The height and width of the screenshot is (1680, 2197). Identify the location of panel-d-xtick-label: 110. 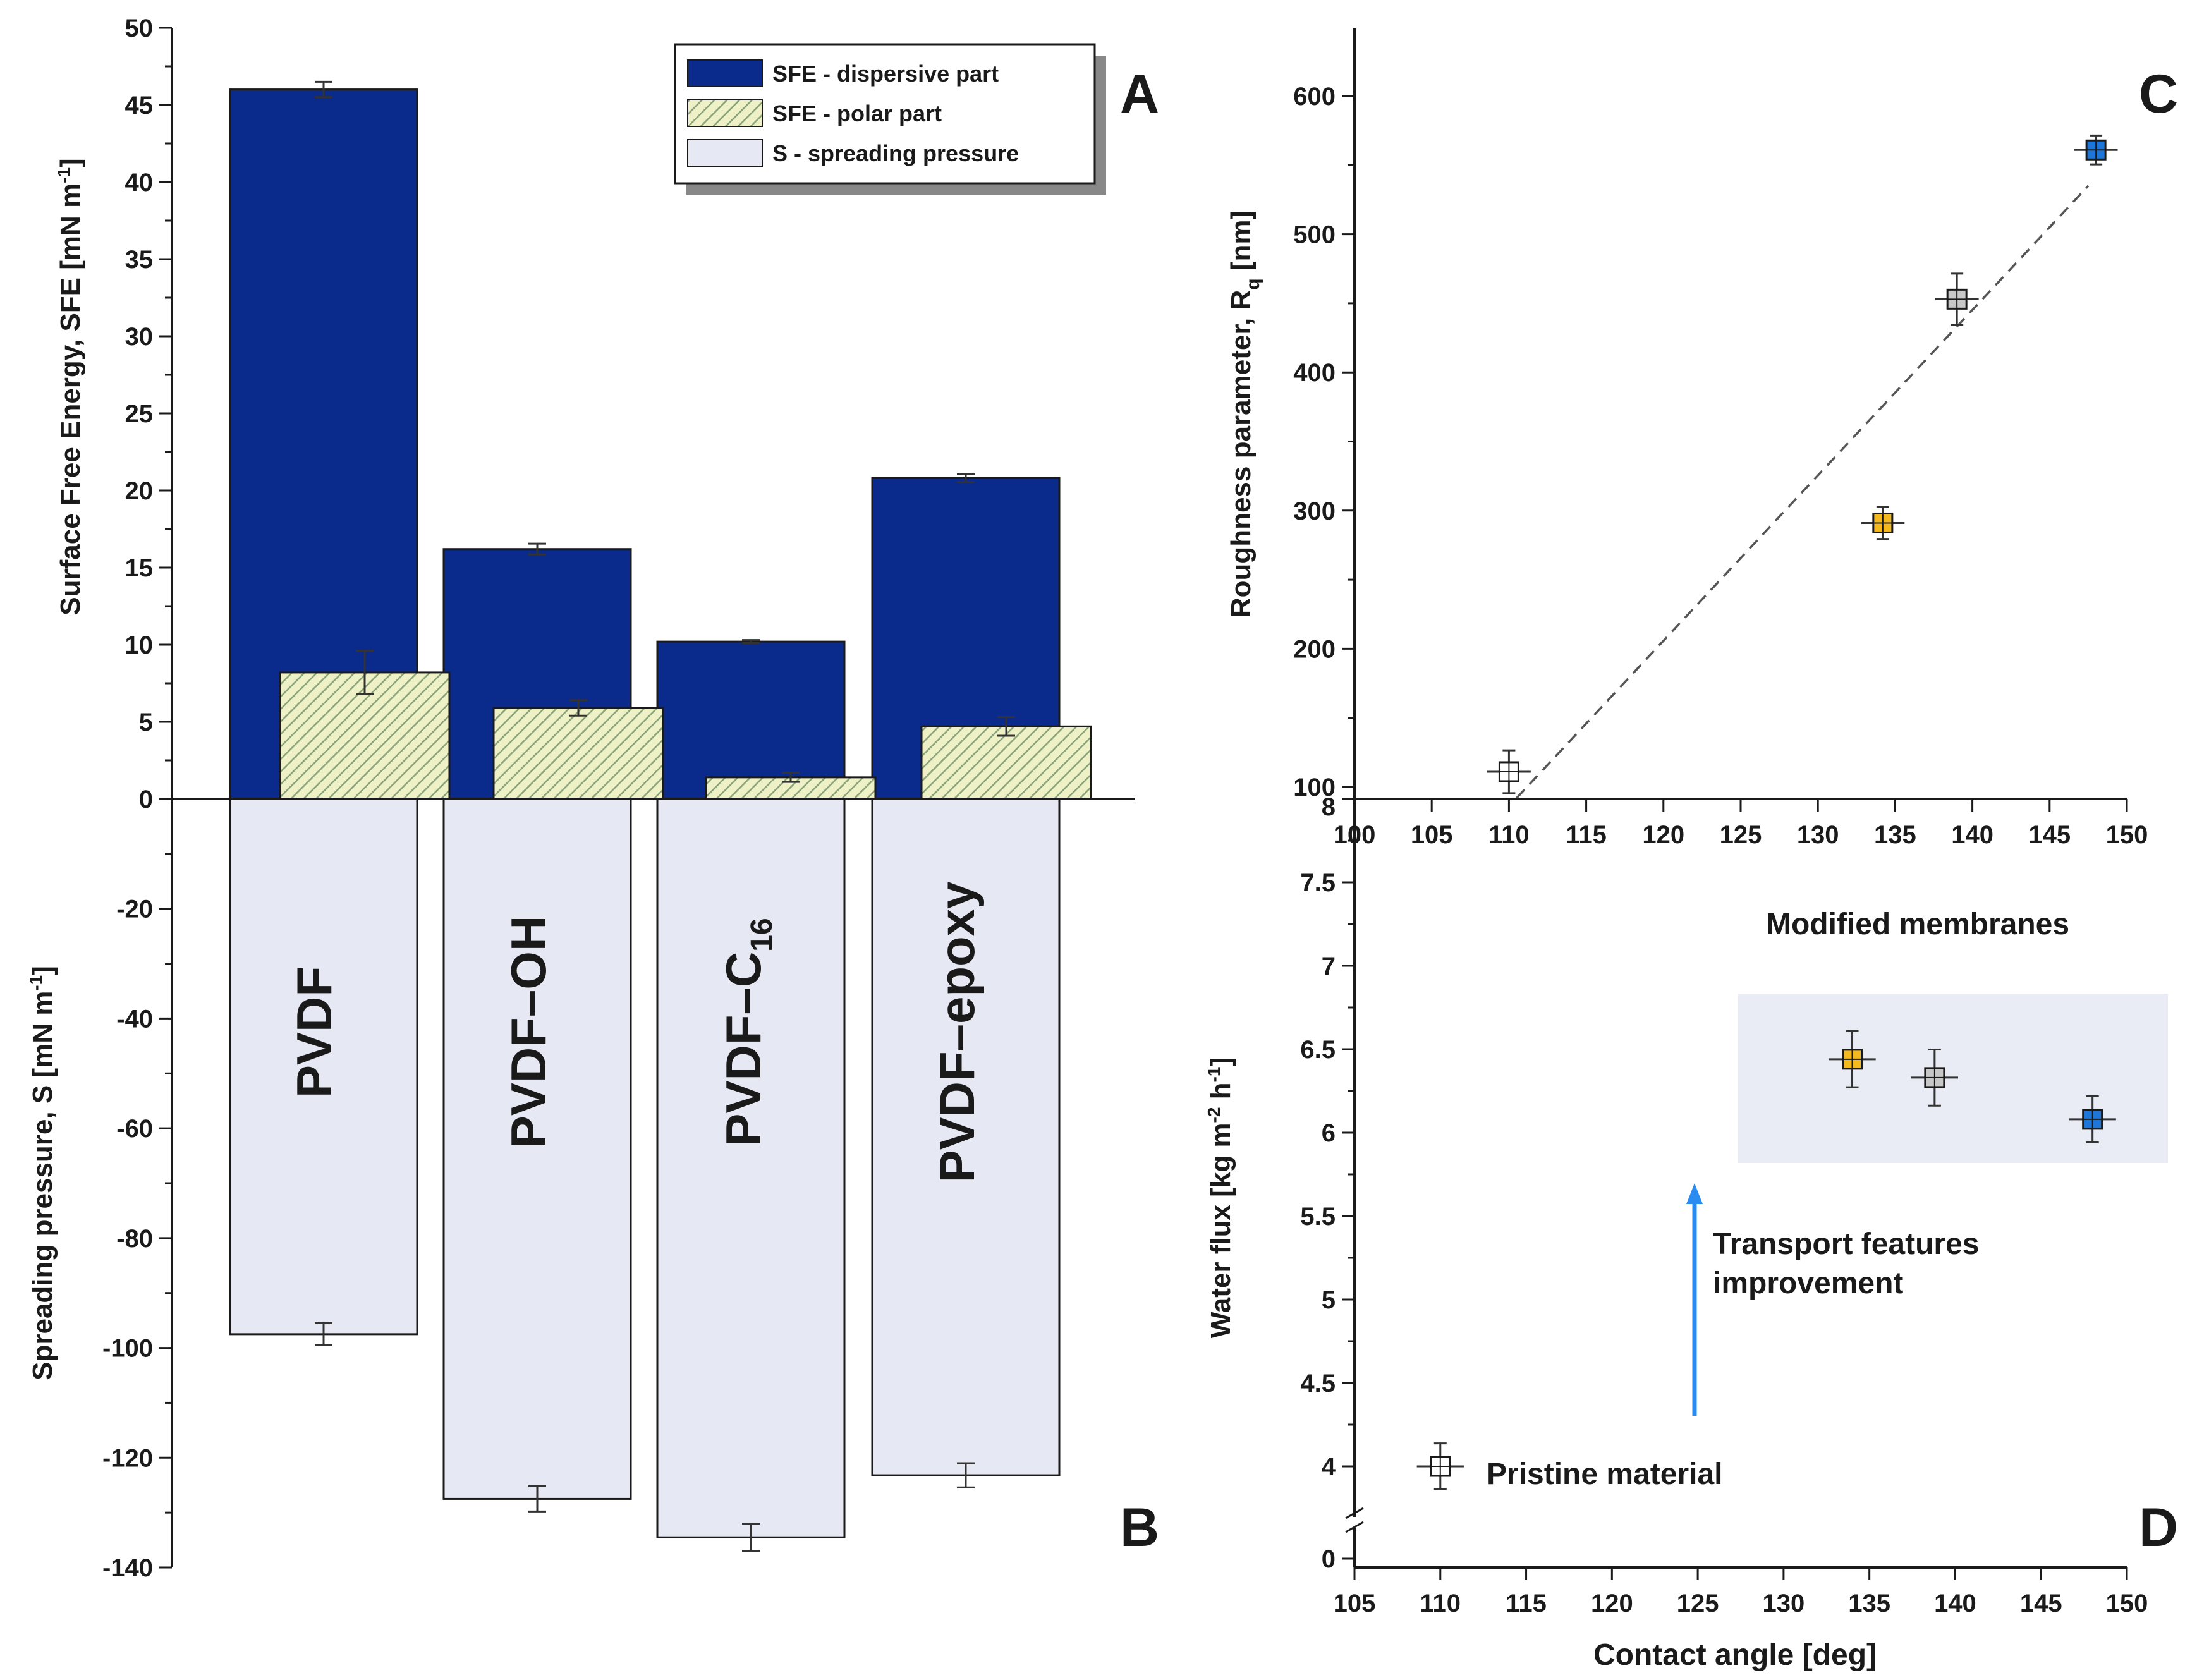
(1440, 1603).